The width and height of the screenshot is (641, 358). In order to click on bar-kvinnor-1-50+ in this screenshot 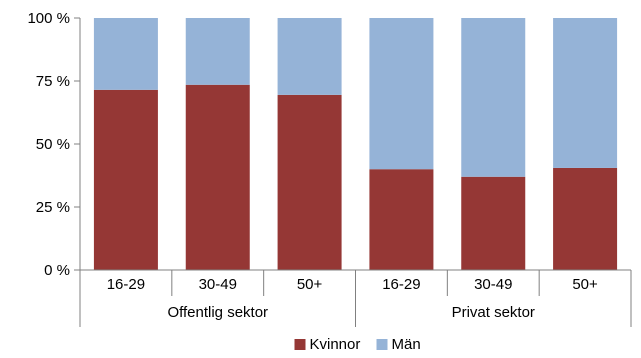, I will do `click(309, 182)`.